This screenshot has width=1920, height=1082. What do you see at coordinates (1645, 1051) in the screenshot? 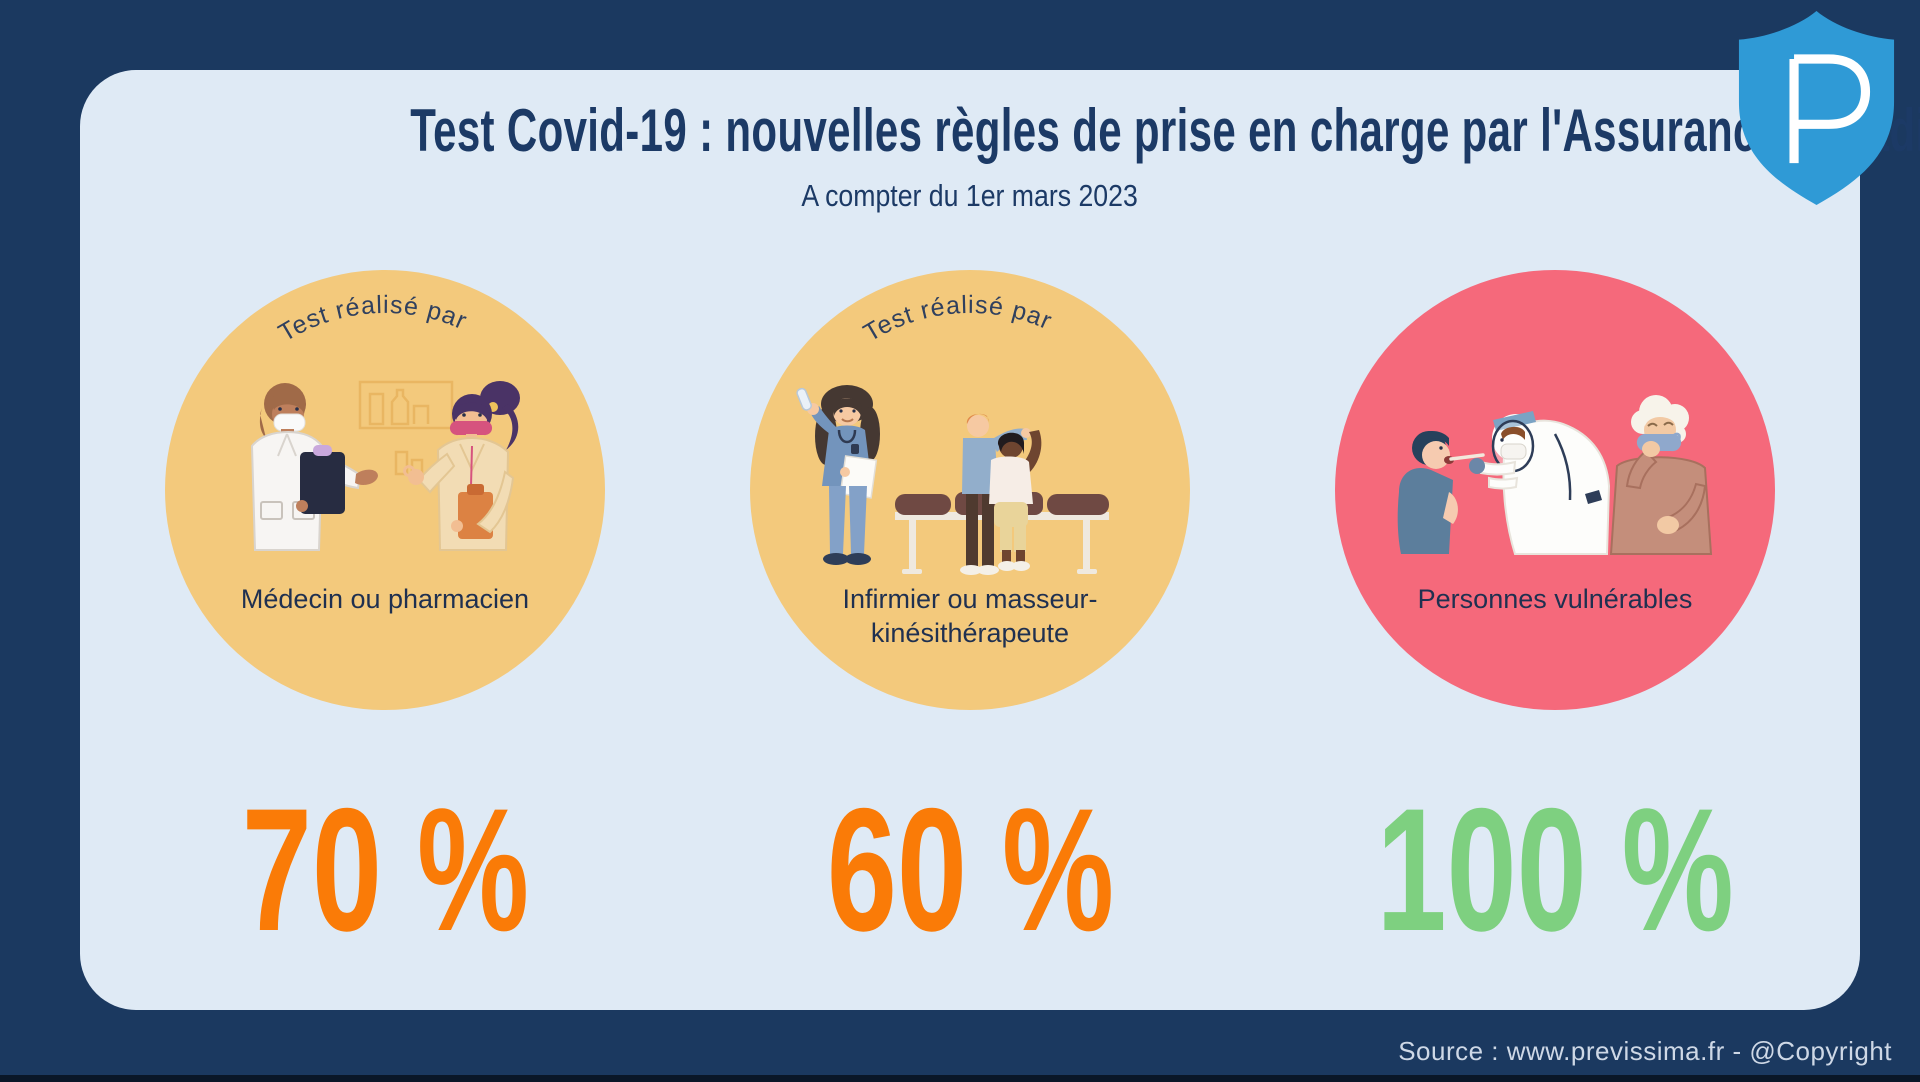
I see `source-credit: Source : www.previssima.fr - @Copyright` at bounding box center [1645, 1051].